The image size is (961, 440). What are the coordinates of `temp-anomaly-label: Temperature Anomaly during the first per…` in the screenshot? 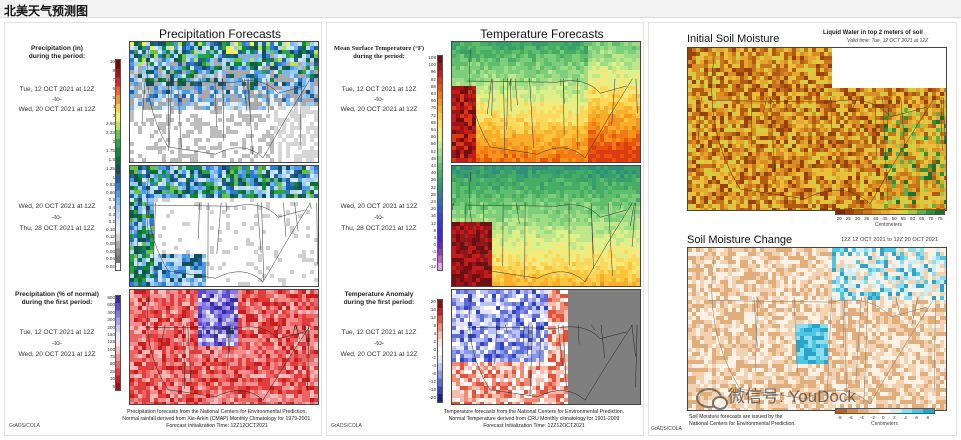 It's located at (379, 299).